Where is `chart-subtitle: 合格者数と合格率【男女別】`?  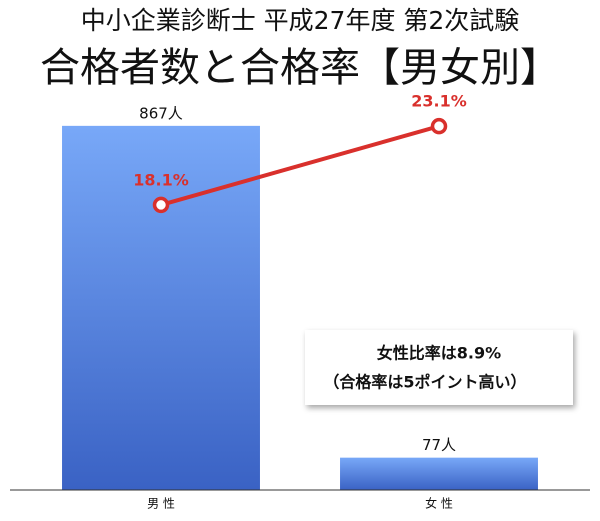
chart-subtitle: 合格者数と合格率【男女別】 is located at coordinates (300, 68).